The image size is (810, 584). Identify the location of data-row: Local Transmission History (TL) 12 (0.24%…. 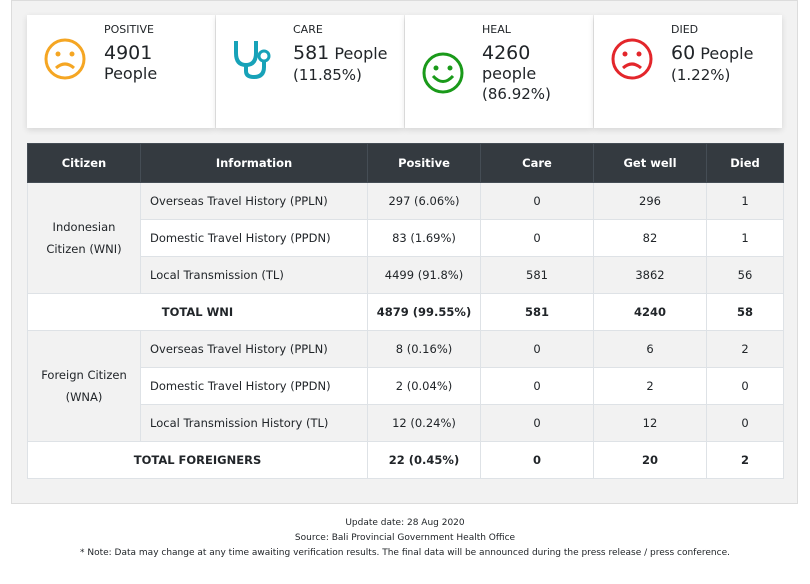
(406, 423).